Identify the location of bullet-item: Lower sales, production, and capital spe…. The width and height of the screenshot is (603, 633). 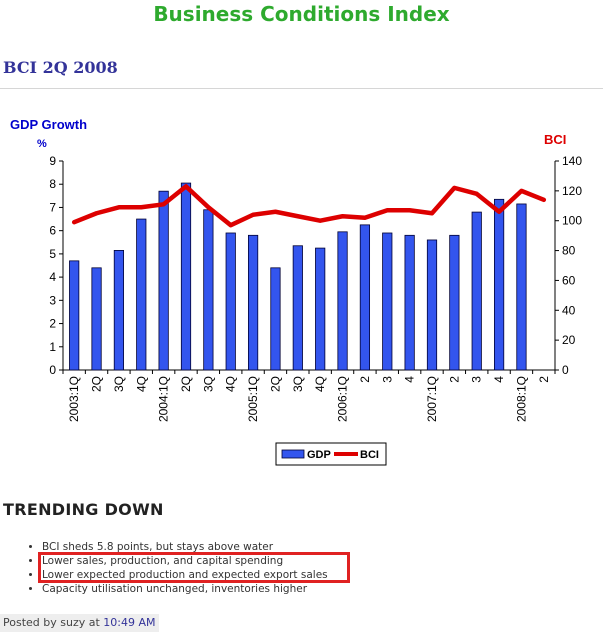
(185, 561).